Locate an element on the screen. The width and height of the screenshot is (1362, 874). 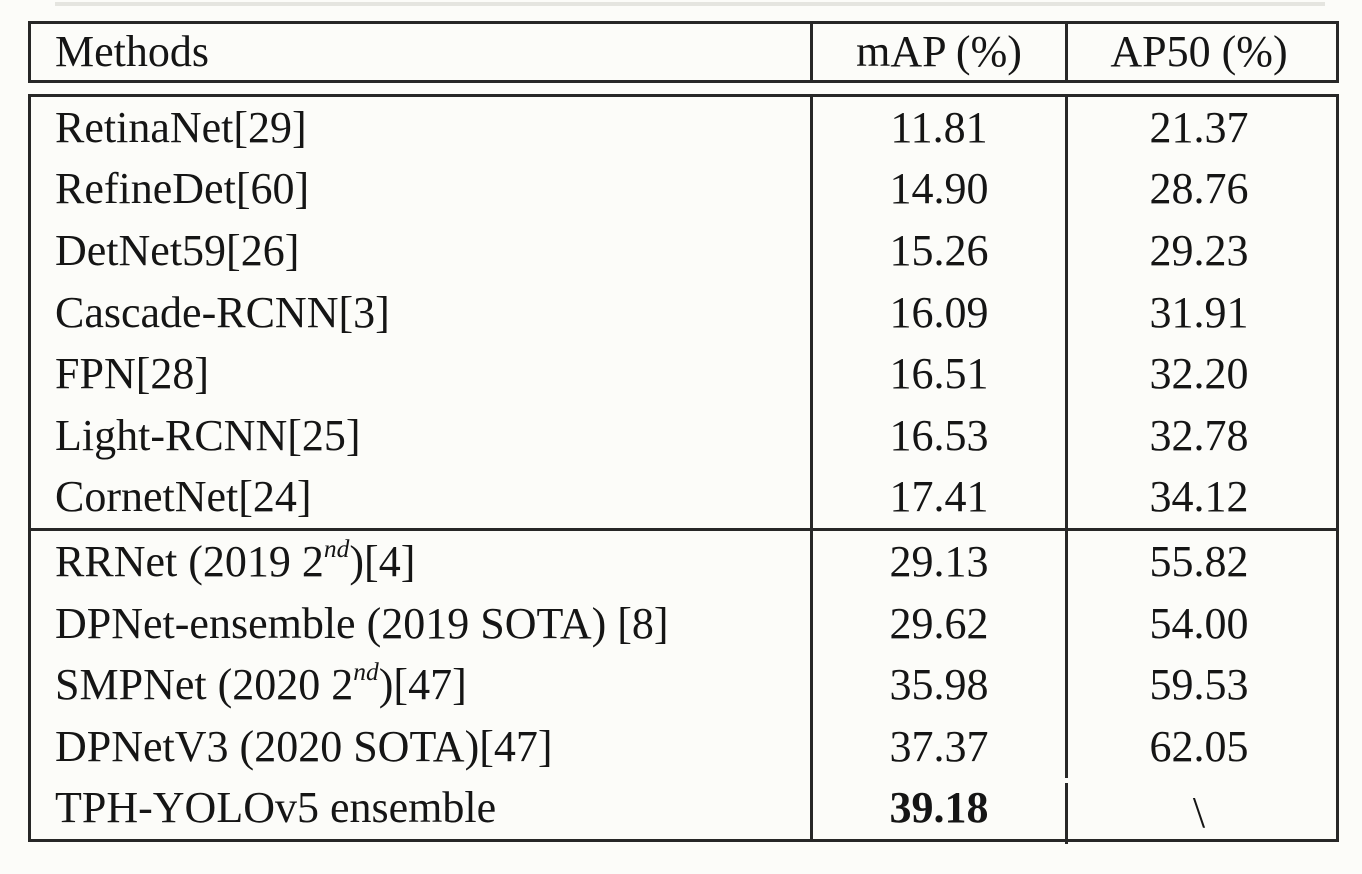
ap50-cell: 54.00 is located at coordinates (1197, 623).